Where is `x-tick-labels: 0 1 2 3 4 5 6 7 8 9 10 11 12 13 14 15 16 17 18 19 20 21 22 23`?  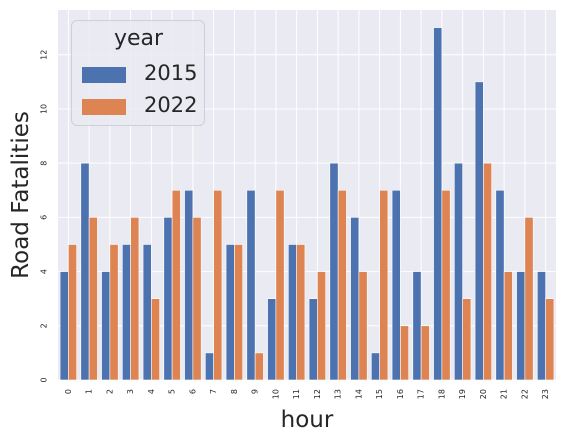
x-tick-labels: 0 1 2 3 4 5 6 7 8 9 10 11 12 13 14 15 16 17 18 19 20 21 22 23 is located at coordinates (307, 394).